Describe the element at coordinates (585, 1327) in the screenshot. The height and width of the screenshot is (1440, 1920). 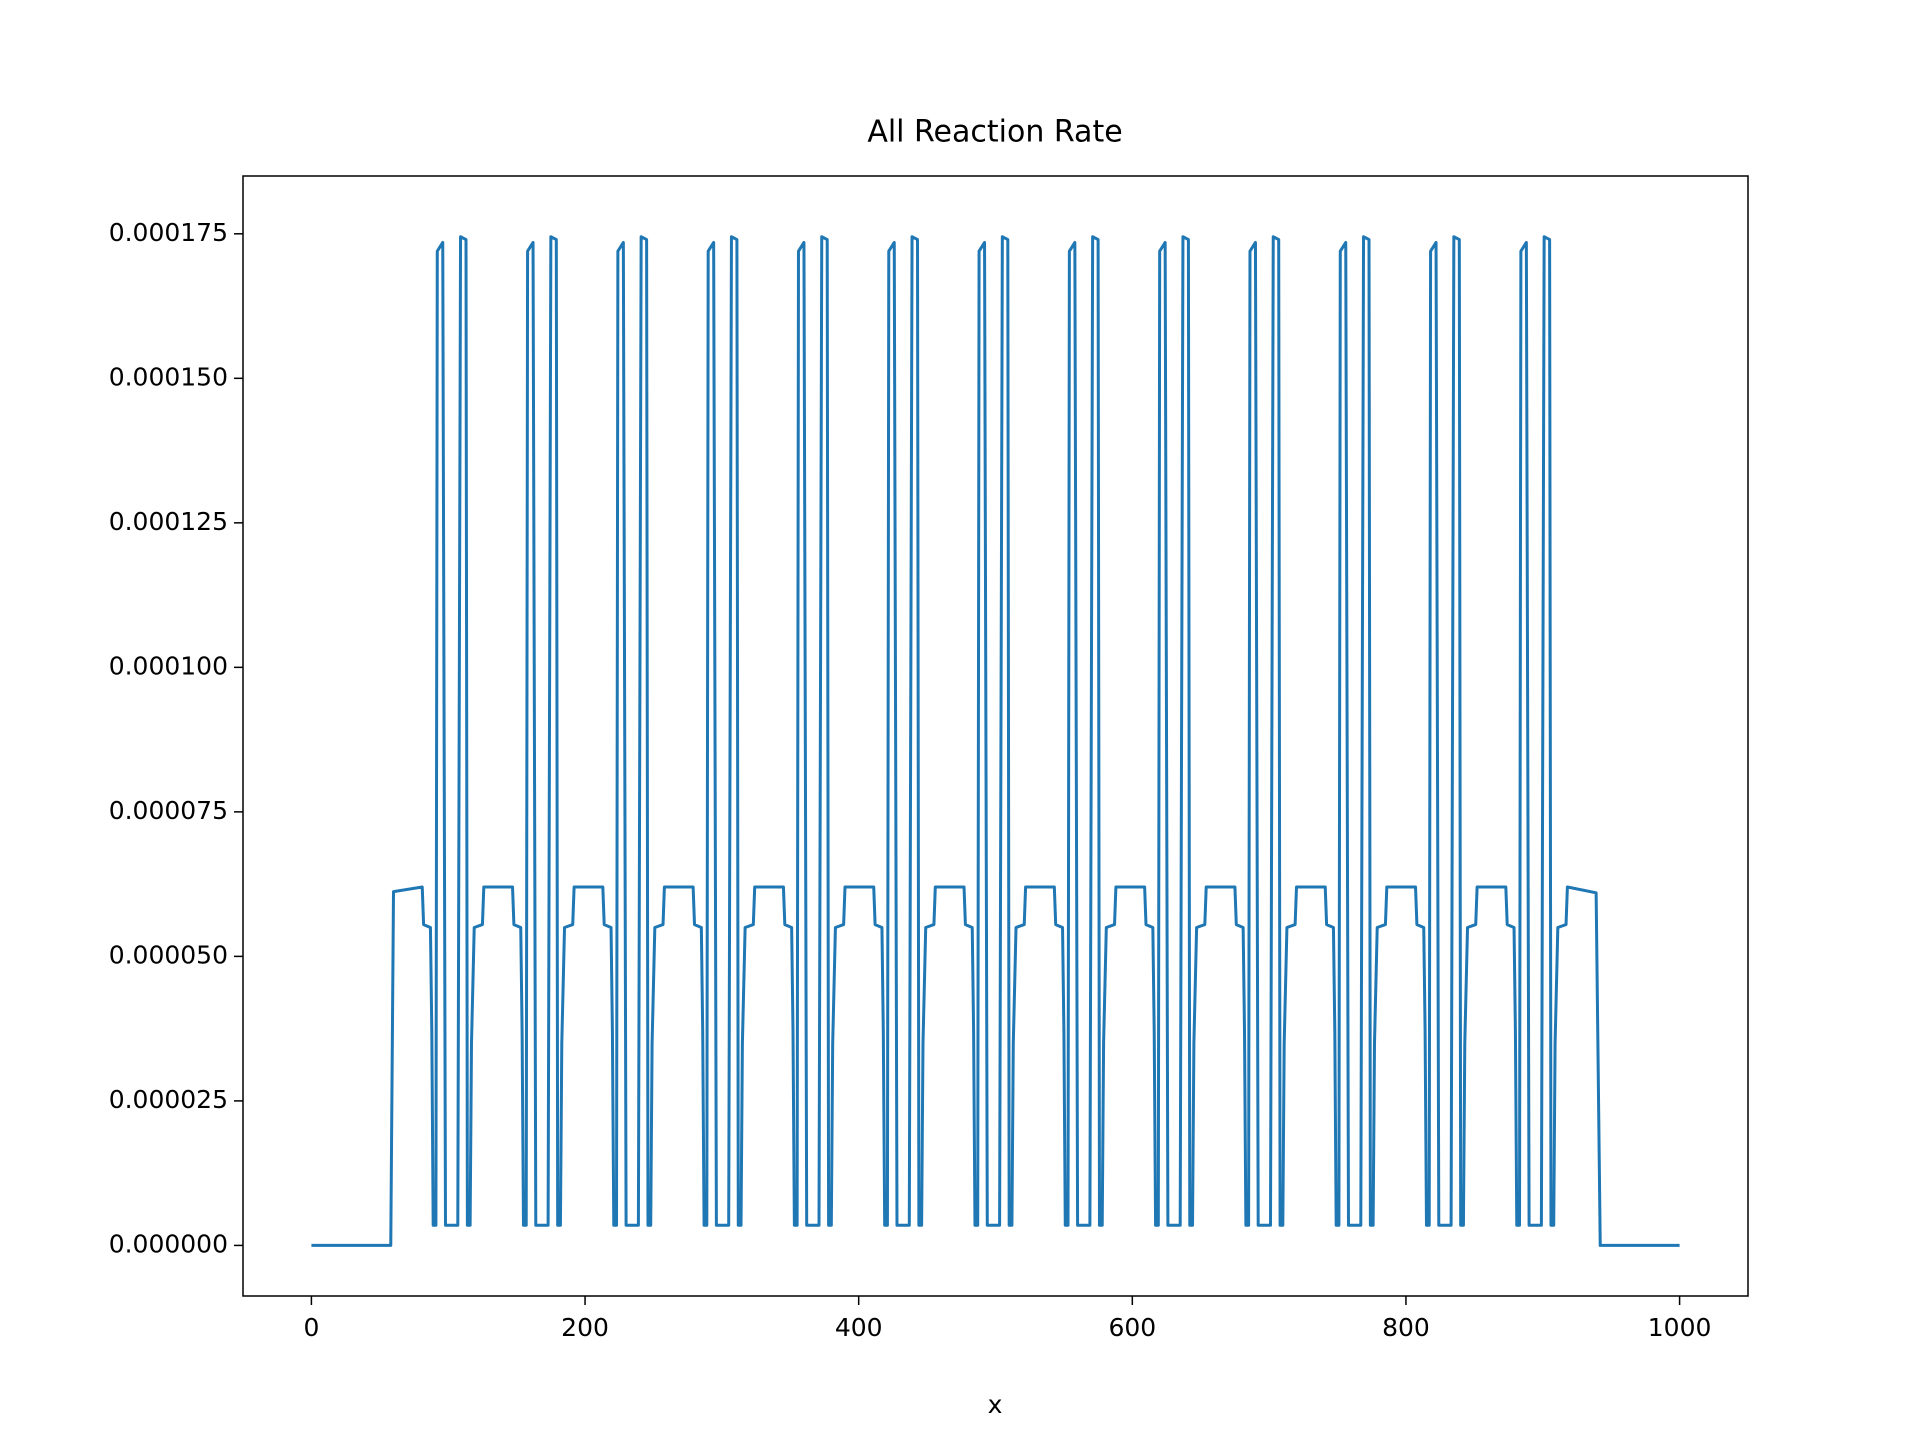
I see `x-tick-label: 200` at that location.